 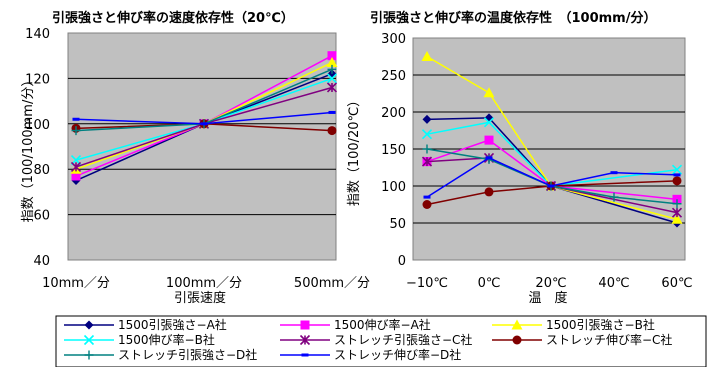 I want to click on y-tick-label: 140, so click(x=37, y=34).